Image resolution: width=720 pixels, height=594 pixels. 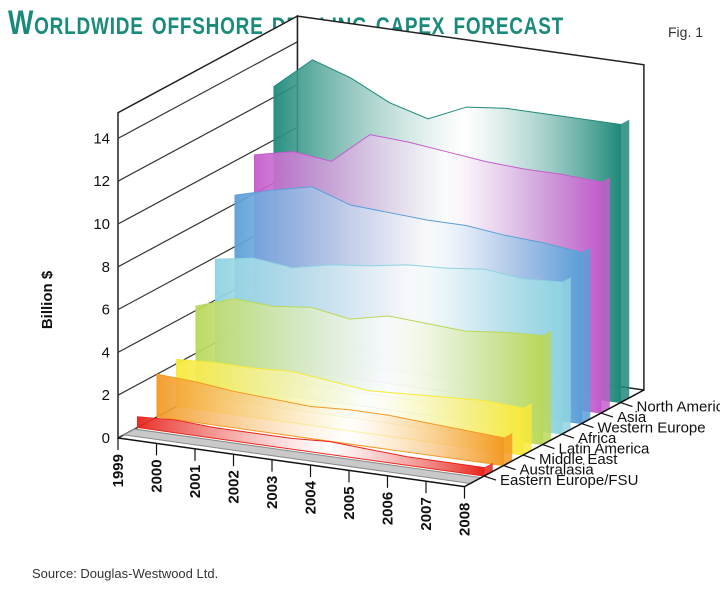 I want to click on depth-axis-line, so click(x=554, y=438).